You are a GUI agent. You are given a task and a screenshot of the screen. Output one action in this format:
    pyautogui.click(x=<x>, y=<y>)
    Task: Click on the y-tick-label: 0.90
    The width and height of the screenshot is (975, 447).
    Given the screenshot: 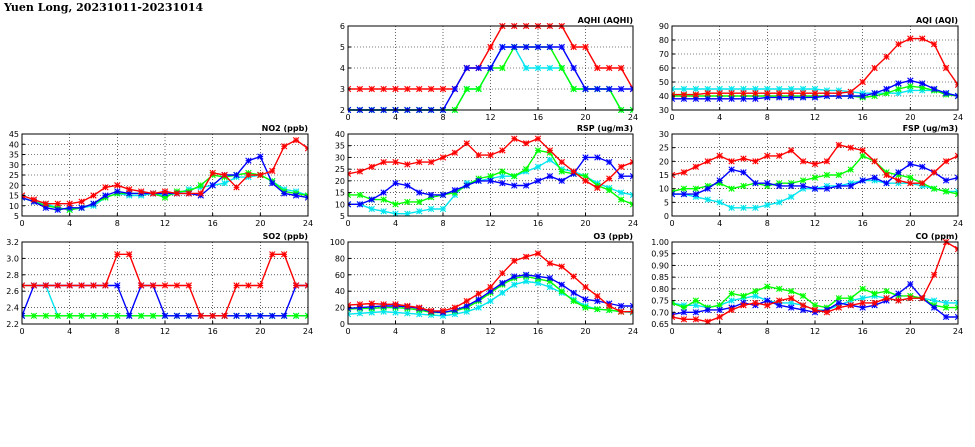 What is the action you would take?
    pyautogui.click(x=660, y=265)
    